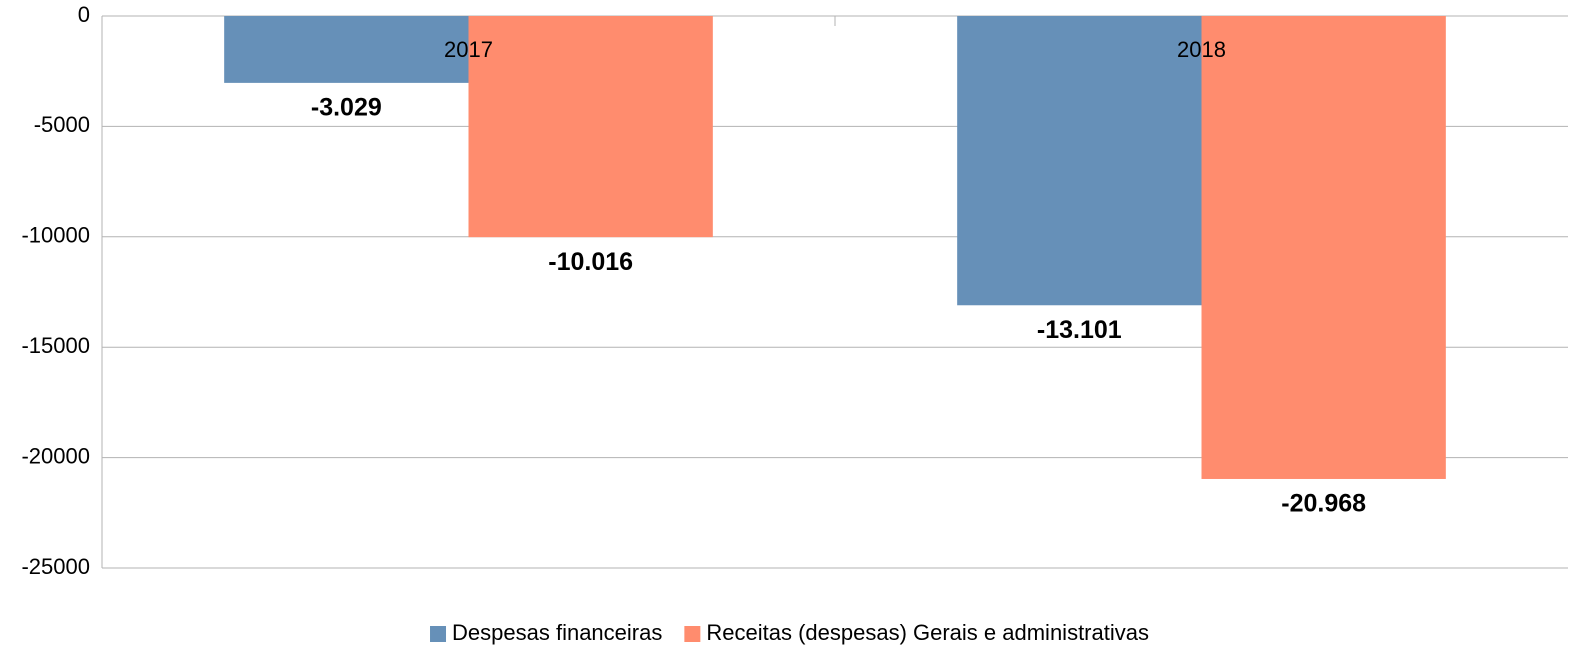 This screenshot has width=1579, height=653. I want to click on value-label: -10.016, so click(590, 262).